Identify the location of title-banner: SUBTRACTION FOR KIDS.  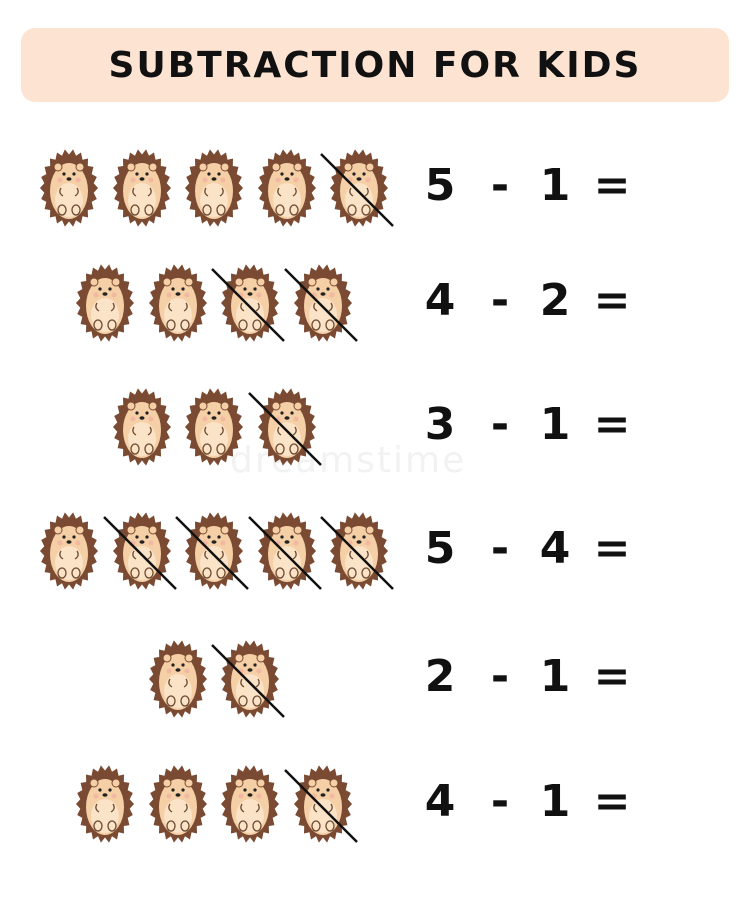
(375, 65).